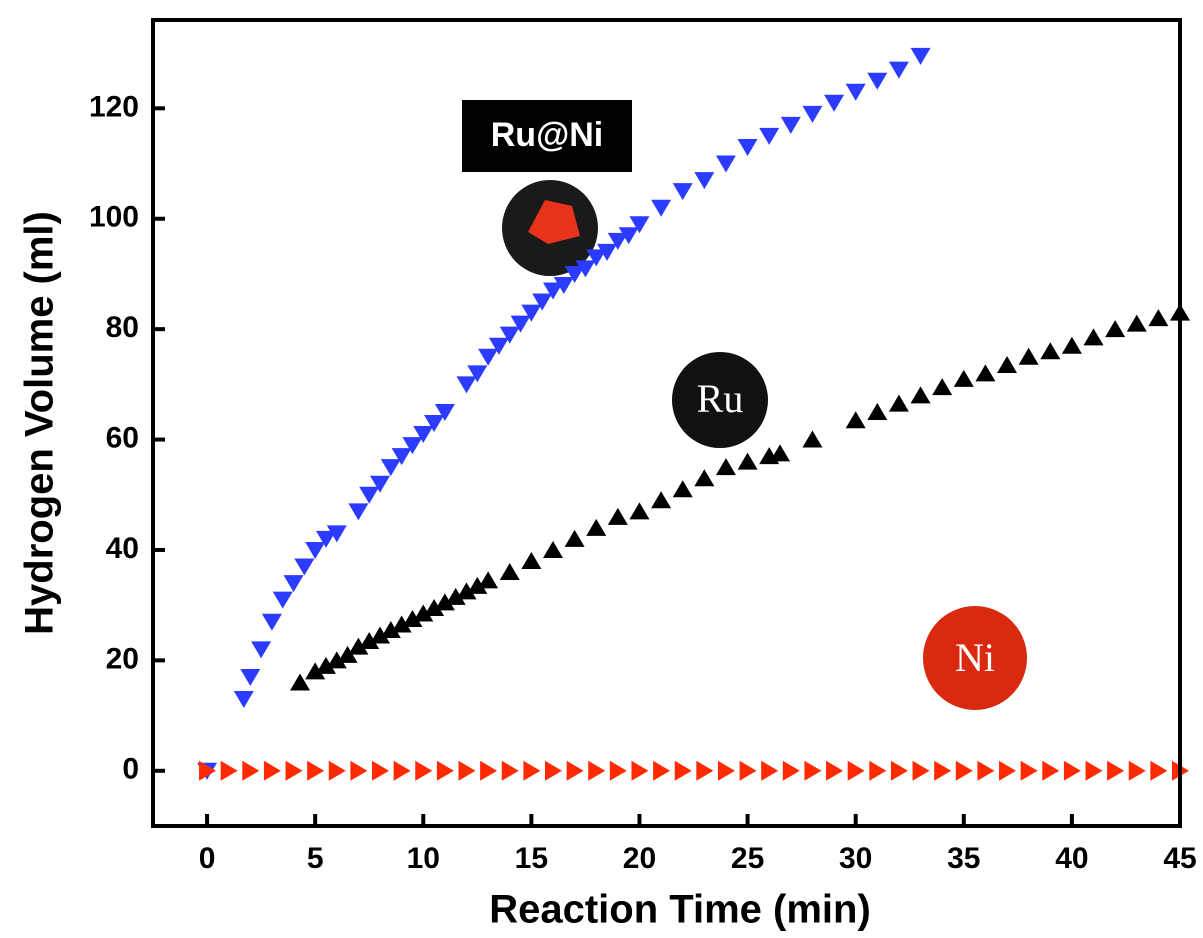 This screenshot has width=1203, height=938. What do you see at coordinates (122, 327) in the screenshot?
I see `y-tick-label: 80` at bounding box center [122, 327].